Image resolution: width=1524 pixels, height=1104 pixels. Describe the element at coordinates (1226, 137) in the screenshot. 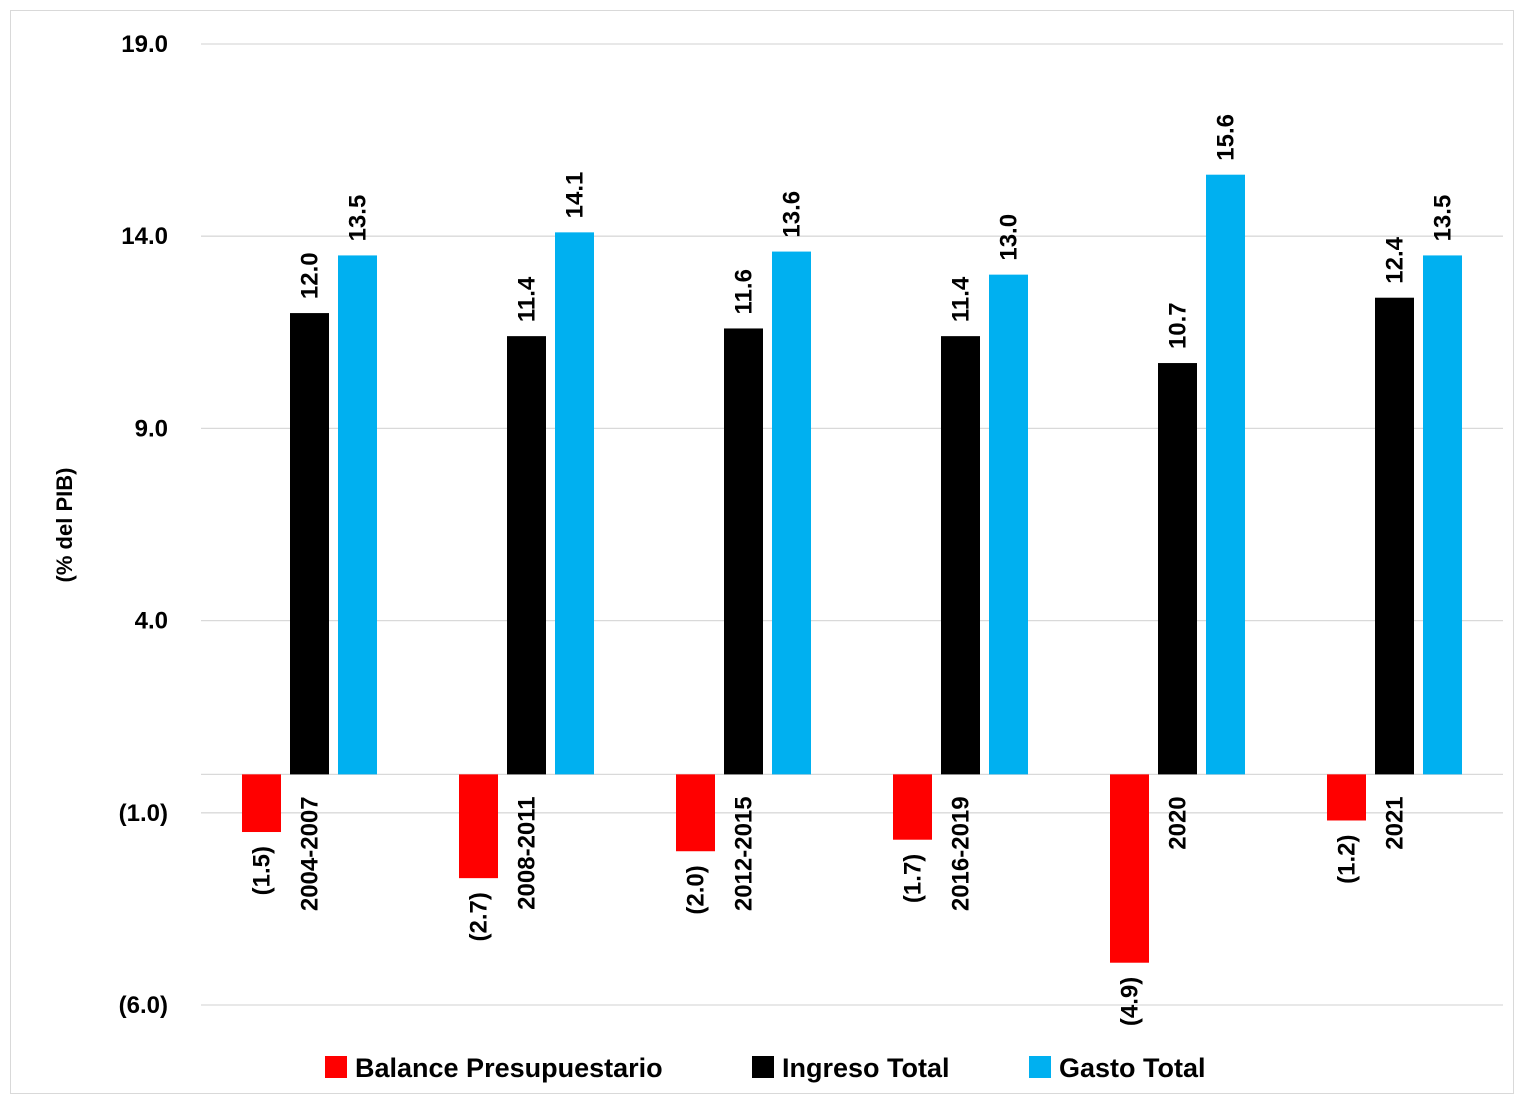

I see `data-label: 15.6` at that location.